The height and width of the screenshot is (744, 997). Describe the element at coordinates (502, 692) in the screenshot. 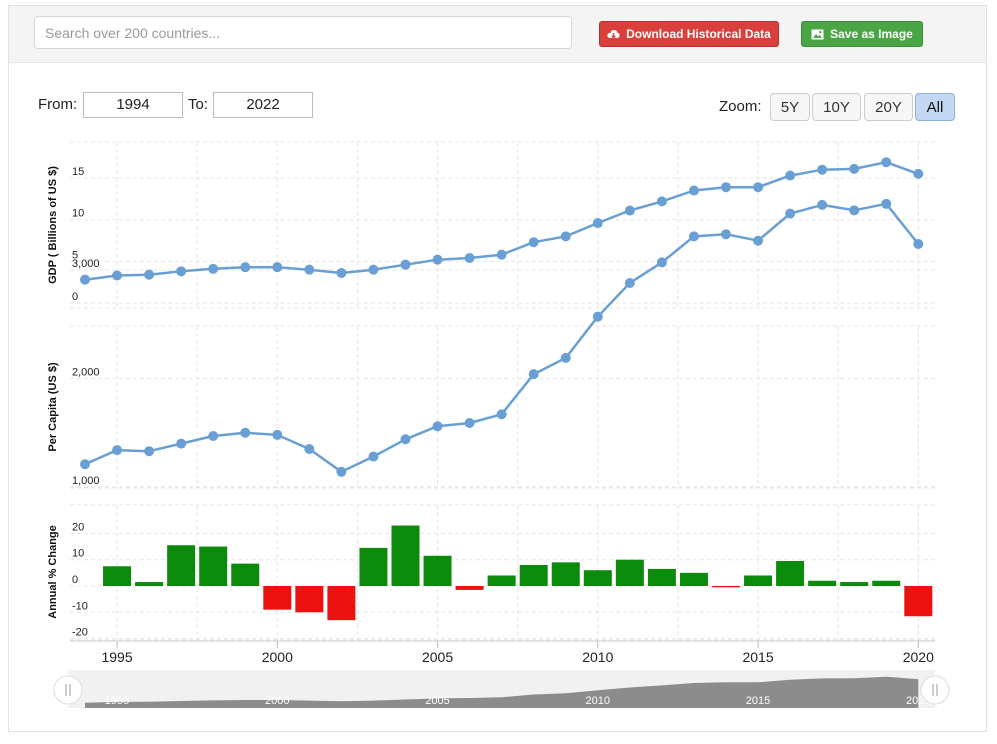

I see `navigator-area` at that location.